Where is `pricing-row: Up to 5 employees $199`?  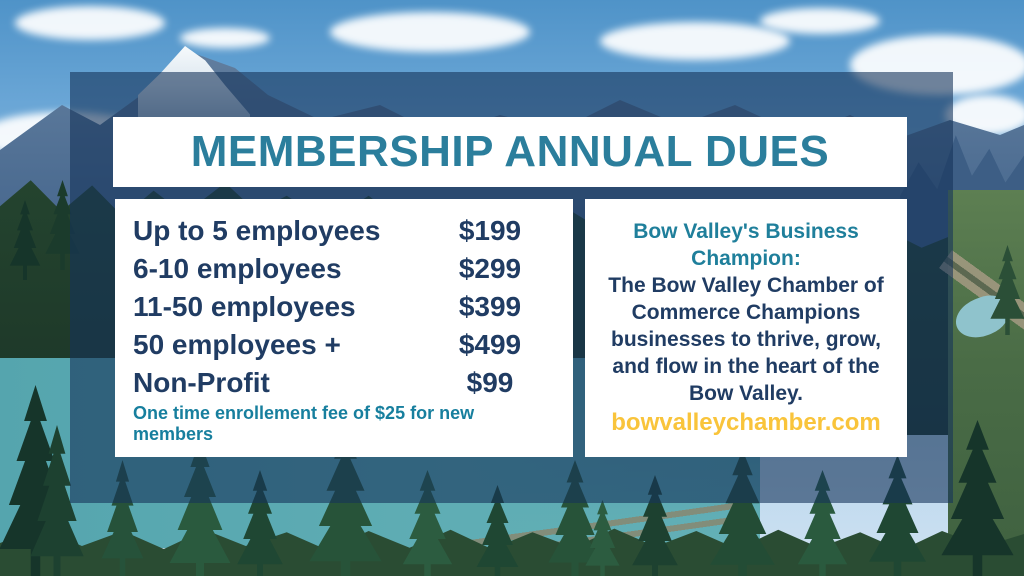 pricing-row: Up to 5 employees $199 is located at coordinates (344, 231).